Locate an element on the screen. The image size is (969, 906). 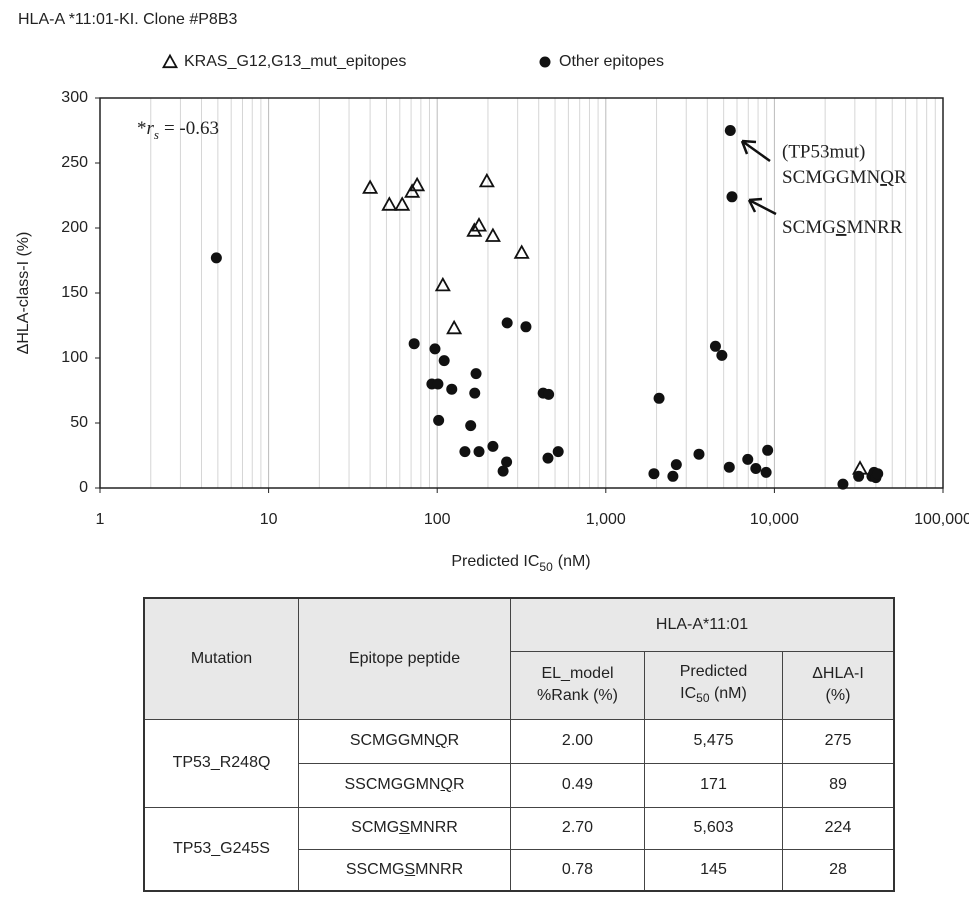
x-tick-label: 100 is located at coordinates (437, 519).